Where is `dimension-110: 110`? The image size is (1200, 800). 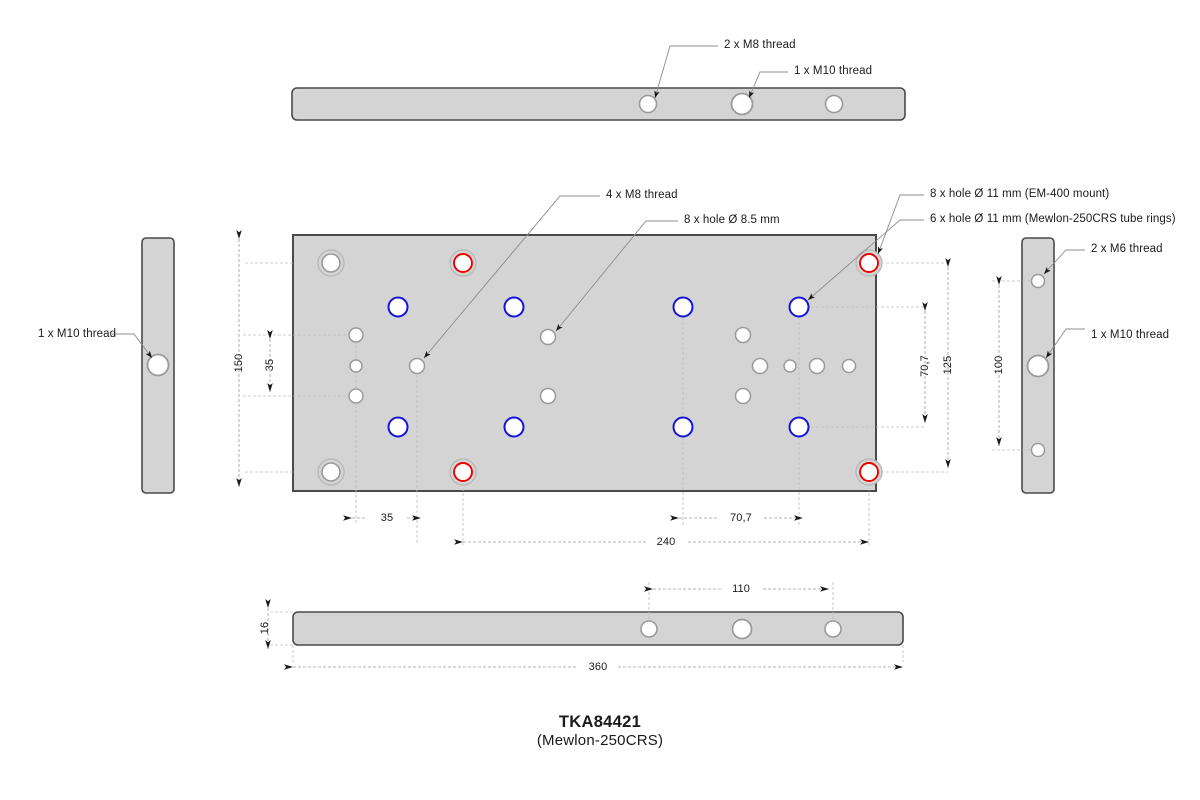
dimension-110: 110 is located at coordinates (741, 589).